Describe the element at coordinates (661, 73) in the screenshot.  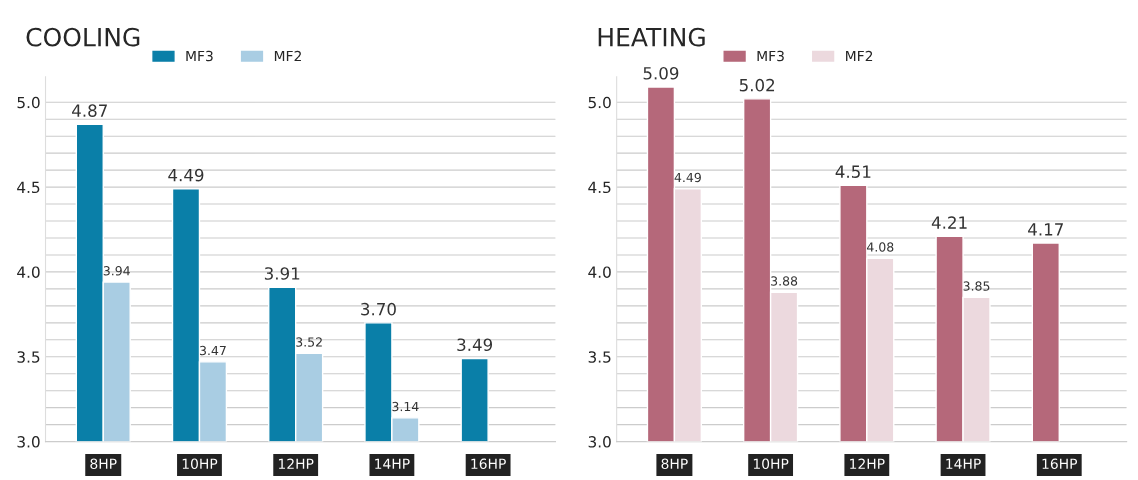
I see `data-label: 5.09` at that location.